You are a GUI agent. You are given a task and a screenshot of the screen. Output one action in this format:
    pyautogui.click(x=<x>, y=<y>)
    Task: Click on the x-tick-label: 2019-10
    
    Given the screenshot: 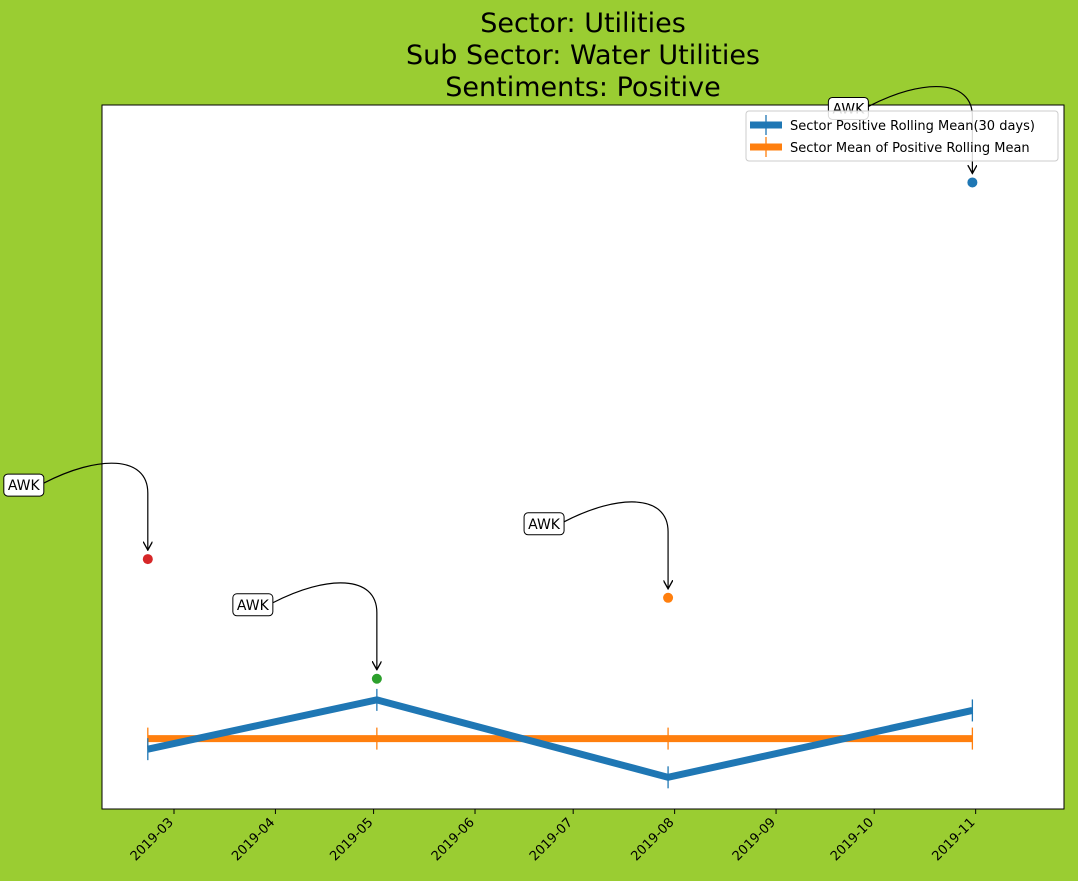 What is the action you would take?
    pyautogui.click(x=852, y=839)
    